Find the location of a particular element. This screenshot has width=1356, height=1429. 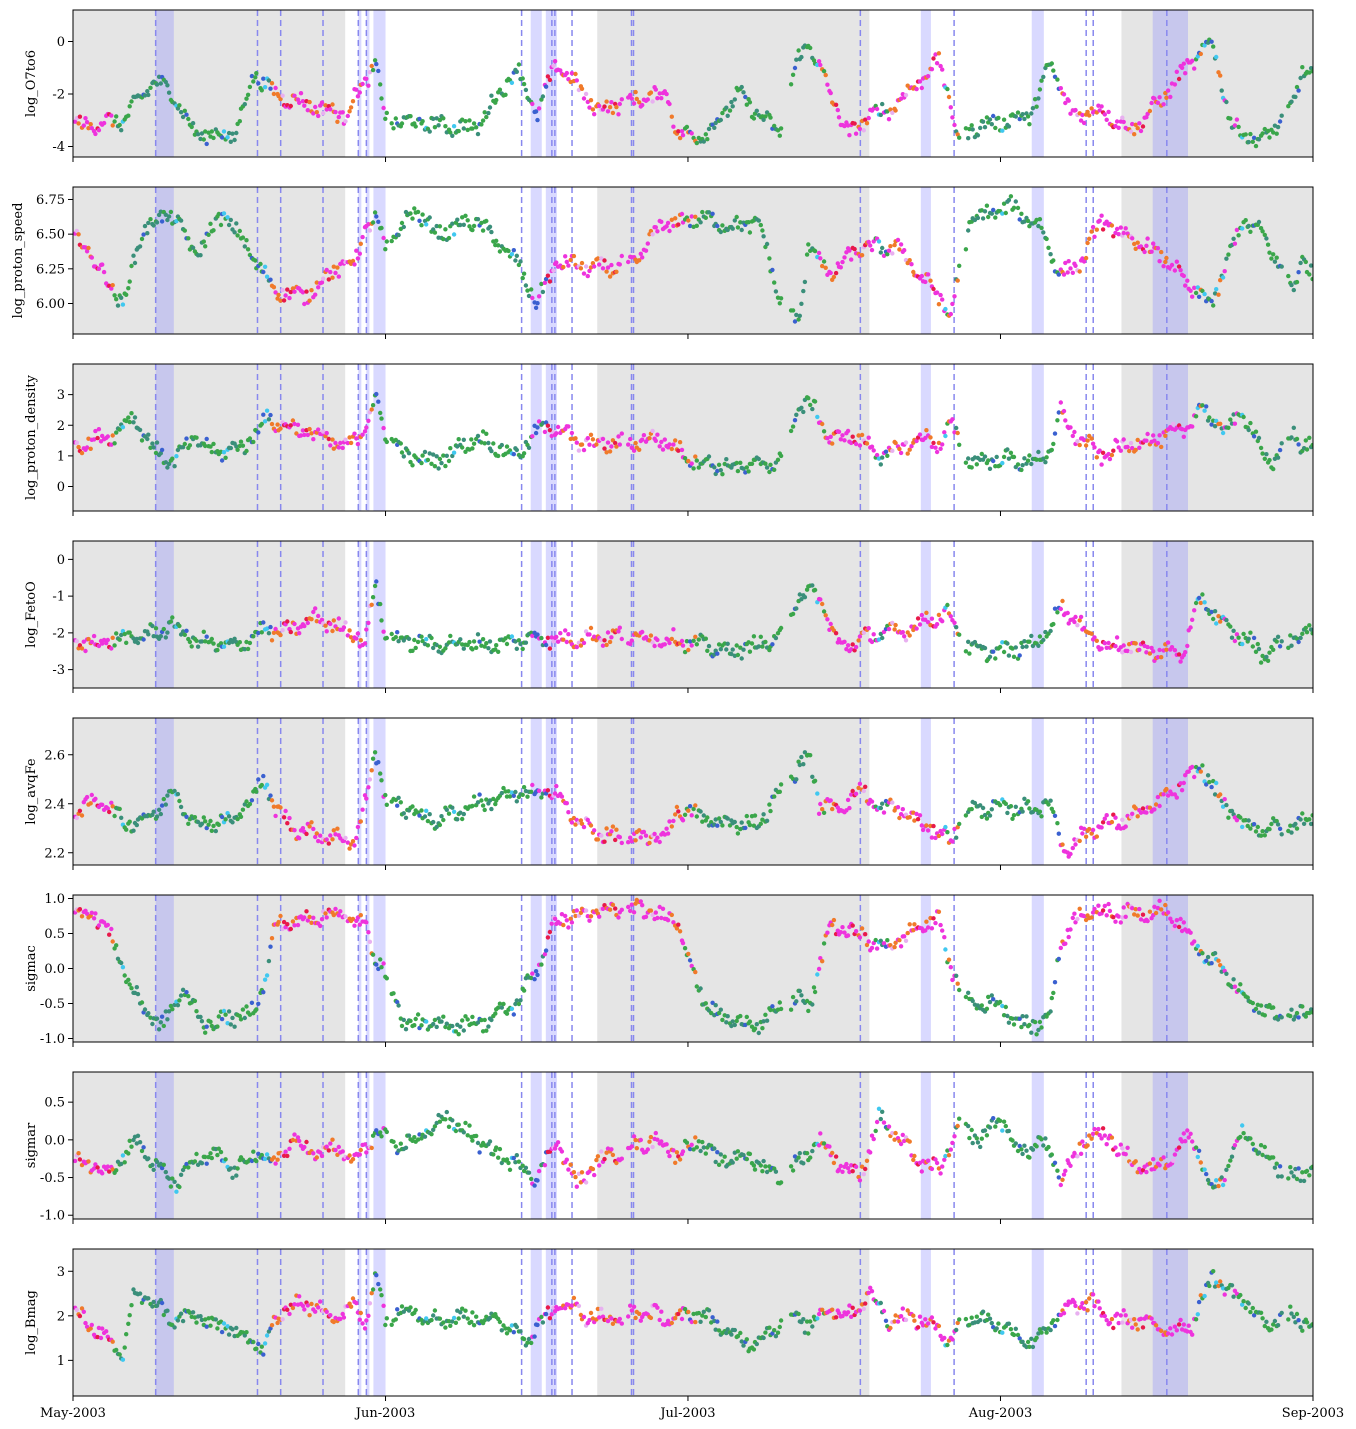

y-tick-label: 0 is located at coordinates (61, 560).